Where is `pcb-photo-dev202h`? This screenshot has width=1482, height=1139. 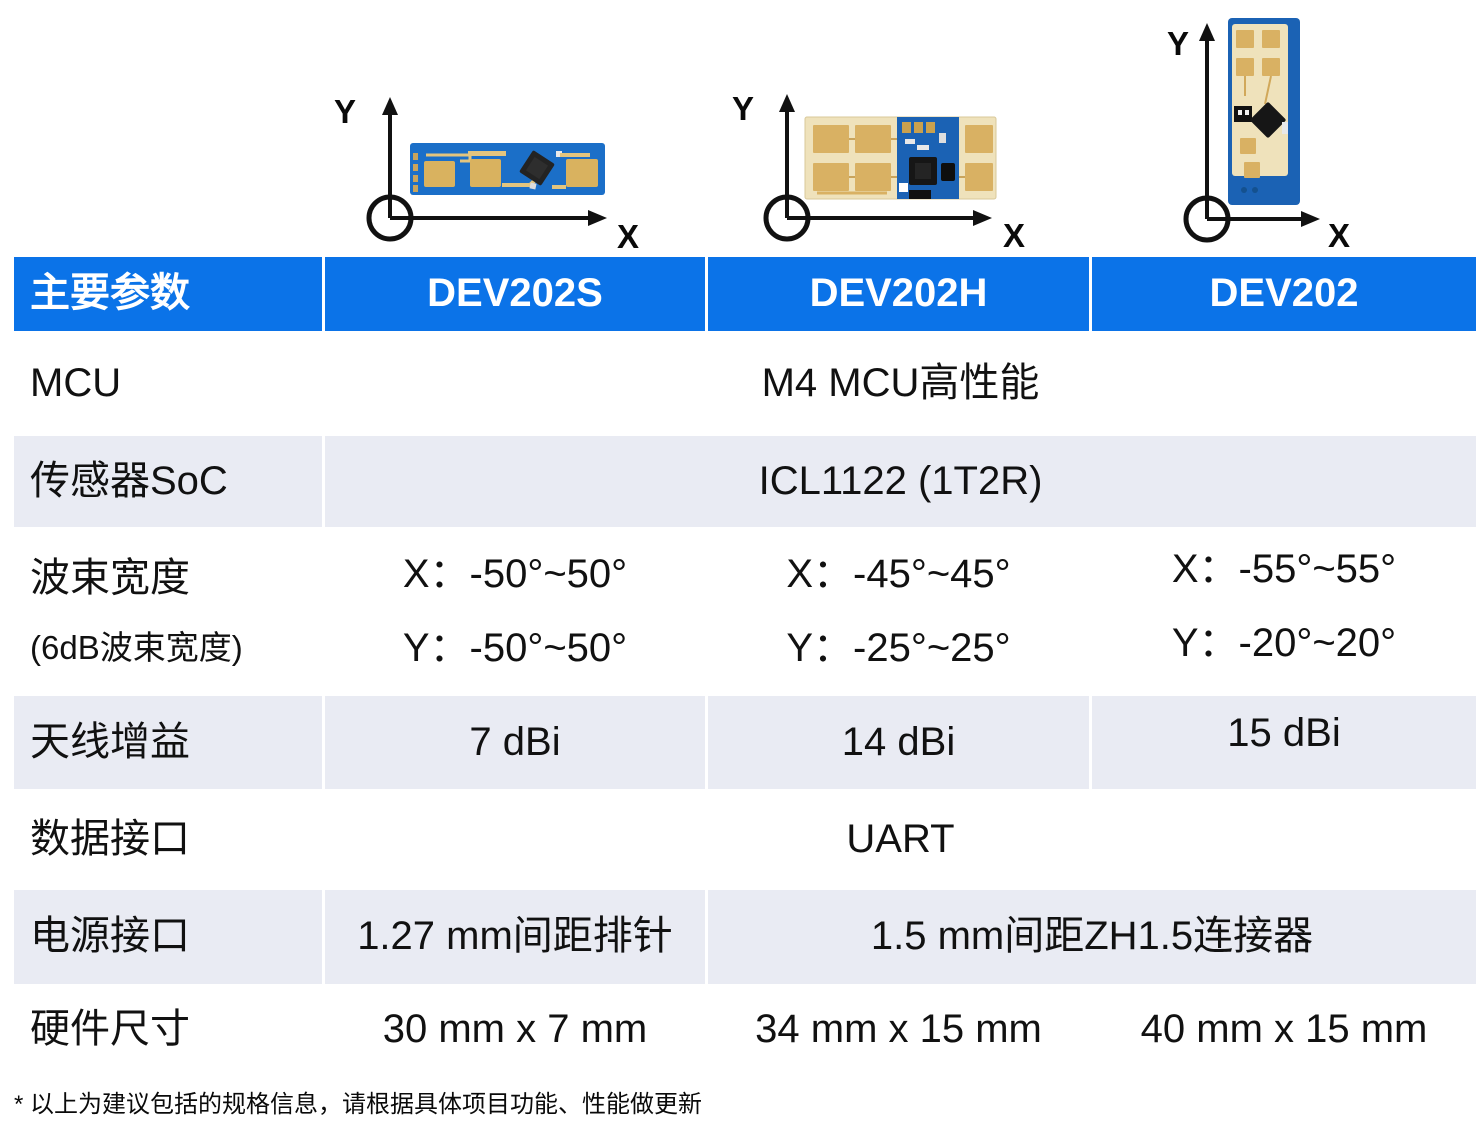
pcb-photo-dev202h is located at coordinates (900, 158).